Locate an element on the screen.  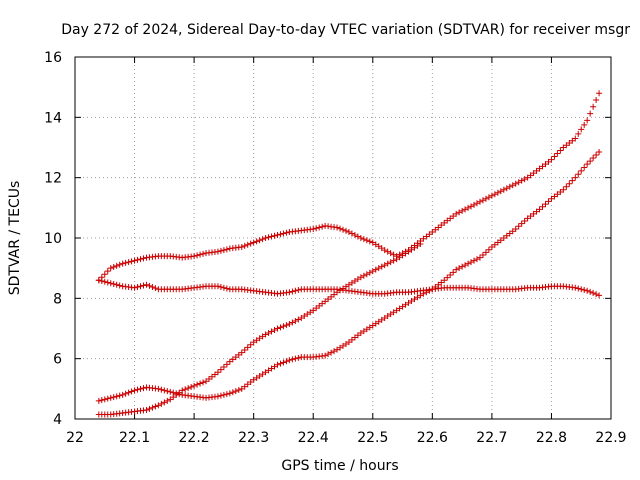
y-tick-label: 10 is located at coordinates (53, 239).